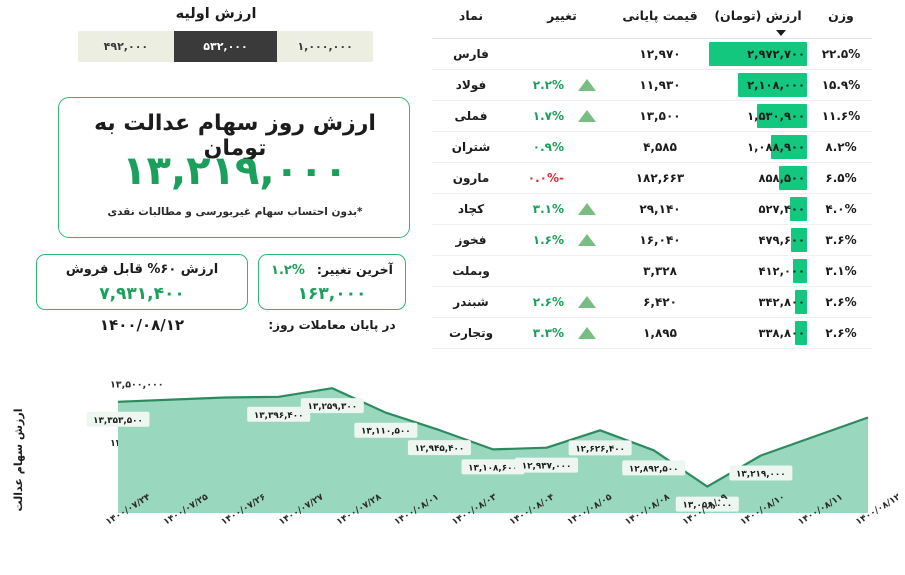 Image resolution: width=905 pixels, height=575 pixels. What do you see at coordinates (660, 85) in the screenshot?
I see `cell-closing-price: ۱۱,۹۳۰` at bounding box center [660, 85].